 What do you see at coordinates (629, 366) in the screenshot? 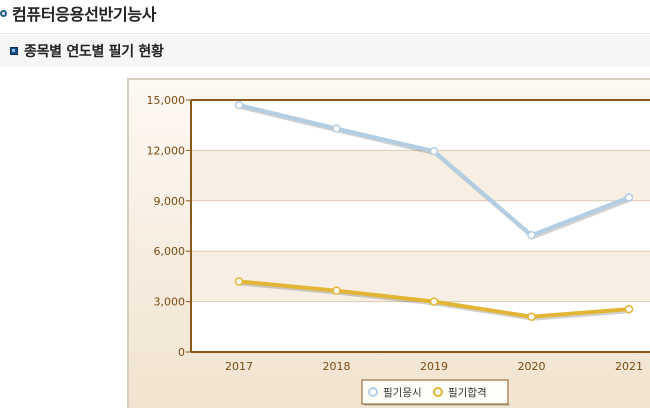
I see `x-tick-label: 2021` at bounding box center [629, 366].